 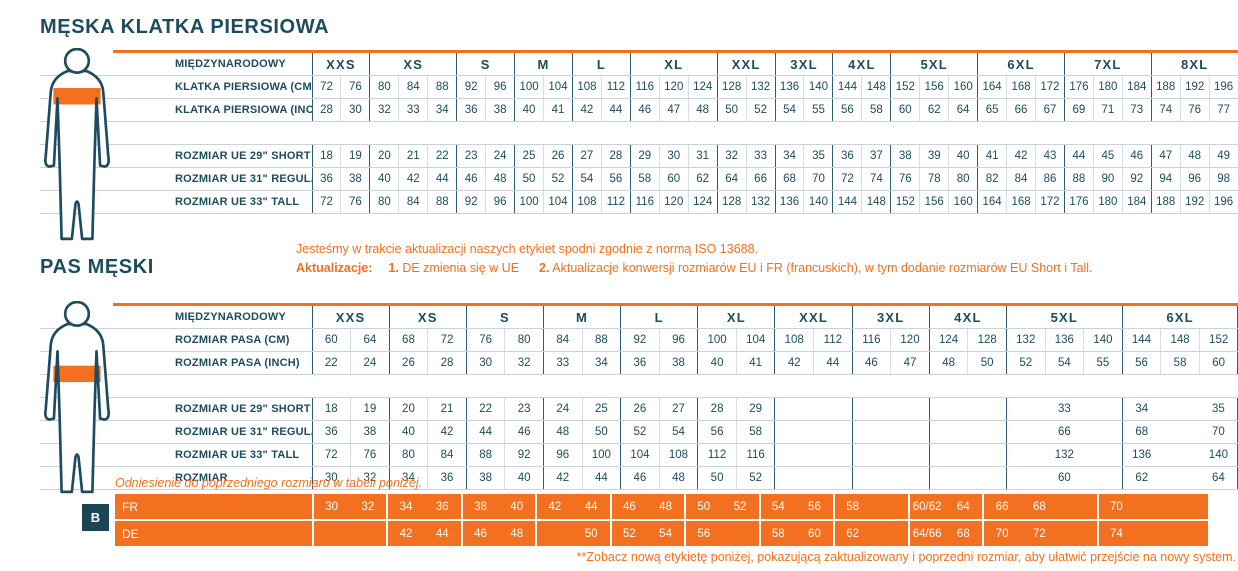 I want to click on size-cell: 132, so click(x=1064, y=455).